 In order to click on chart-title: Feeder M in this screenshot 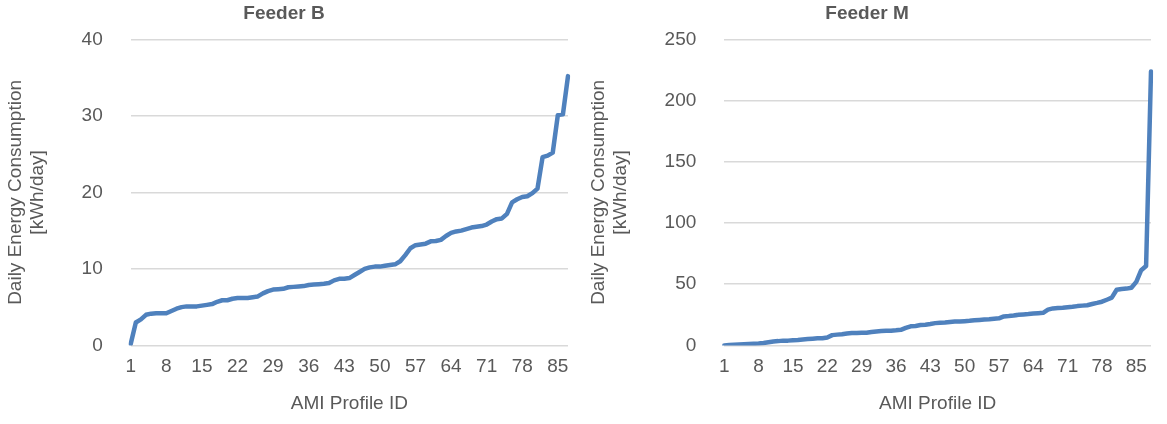, I will do `click(867, 13)`.